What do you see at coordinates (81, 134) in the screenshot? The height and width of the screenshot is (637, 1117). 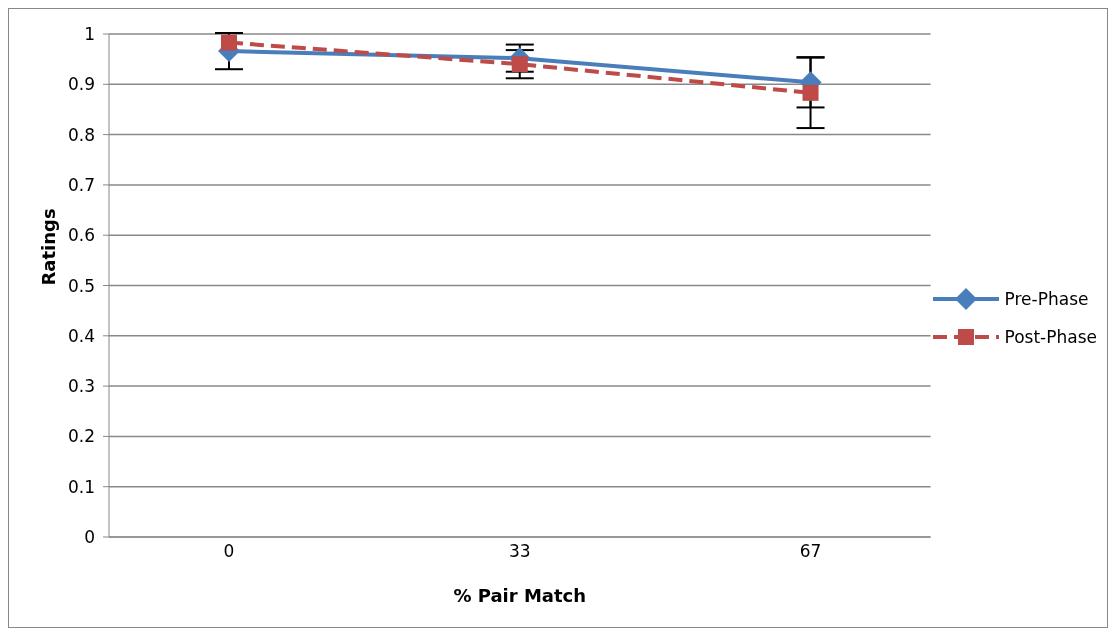 I see `y-tick-label: 0.8` at bounding box center [81, 134].